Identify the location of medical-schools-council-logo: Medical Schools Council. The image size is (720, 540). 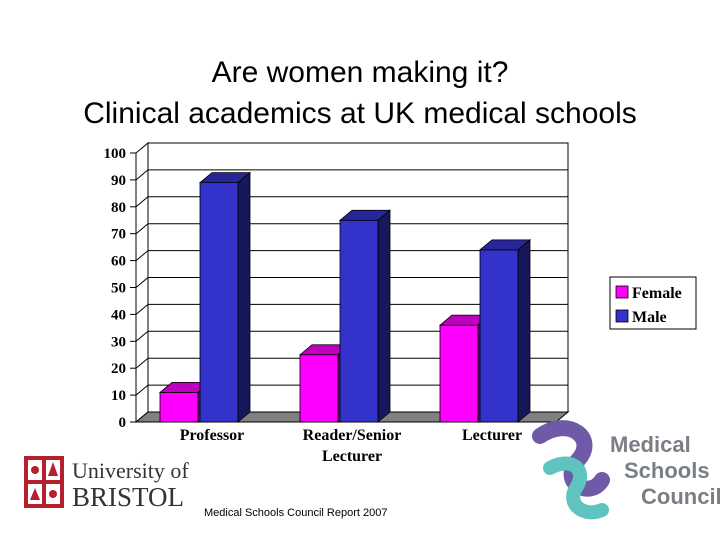
(624, 473).